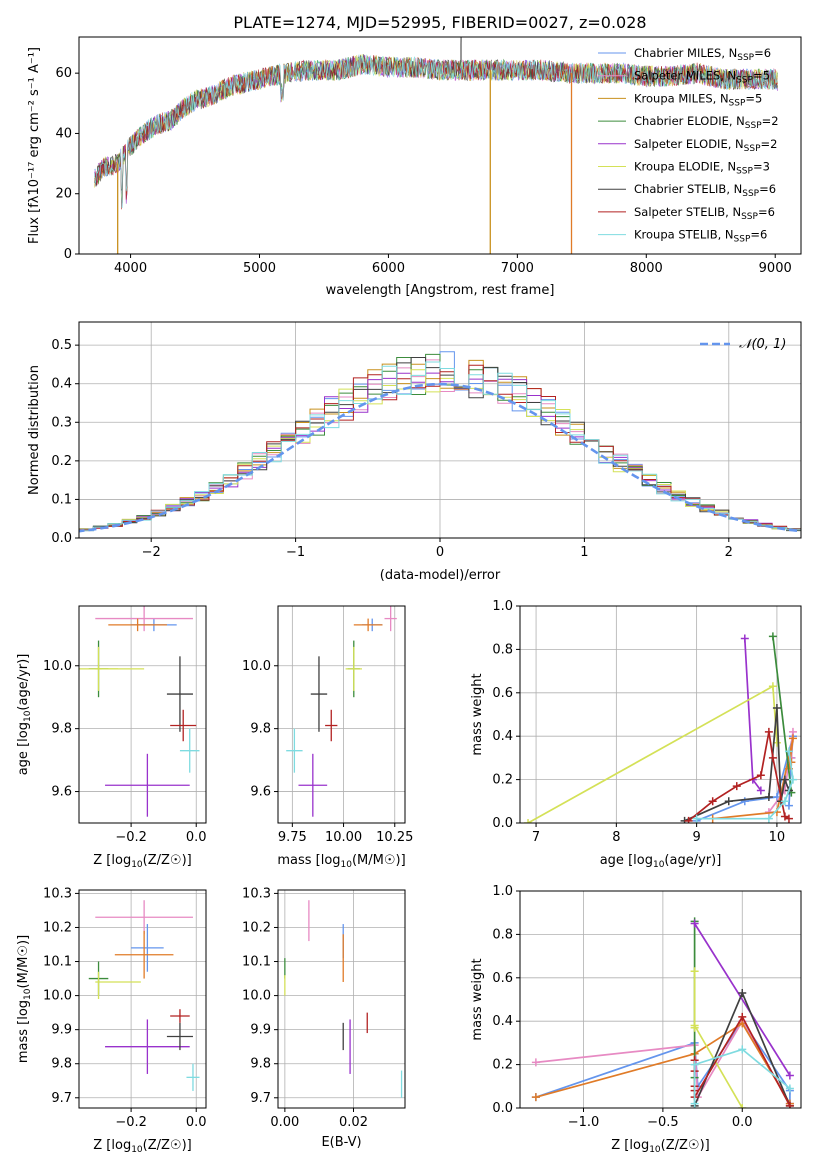 The height and width of the screenshot is (1170, 819). I want to click on weight-vs-age-panel-plot-area, so click(660, 727).